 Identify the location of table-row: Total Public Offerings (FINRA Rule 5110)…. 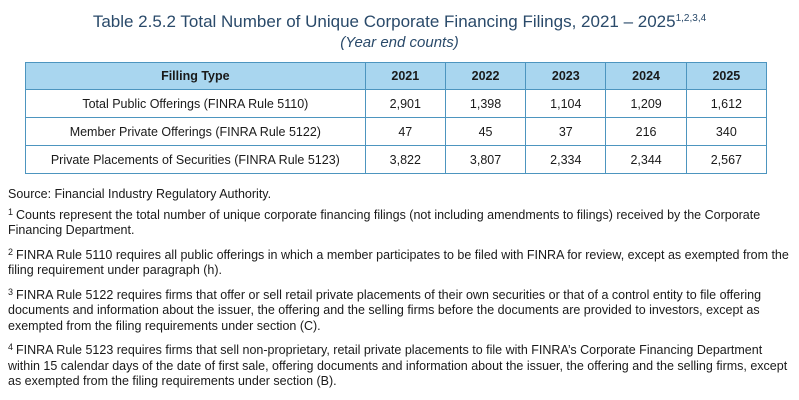
(396, 103).